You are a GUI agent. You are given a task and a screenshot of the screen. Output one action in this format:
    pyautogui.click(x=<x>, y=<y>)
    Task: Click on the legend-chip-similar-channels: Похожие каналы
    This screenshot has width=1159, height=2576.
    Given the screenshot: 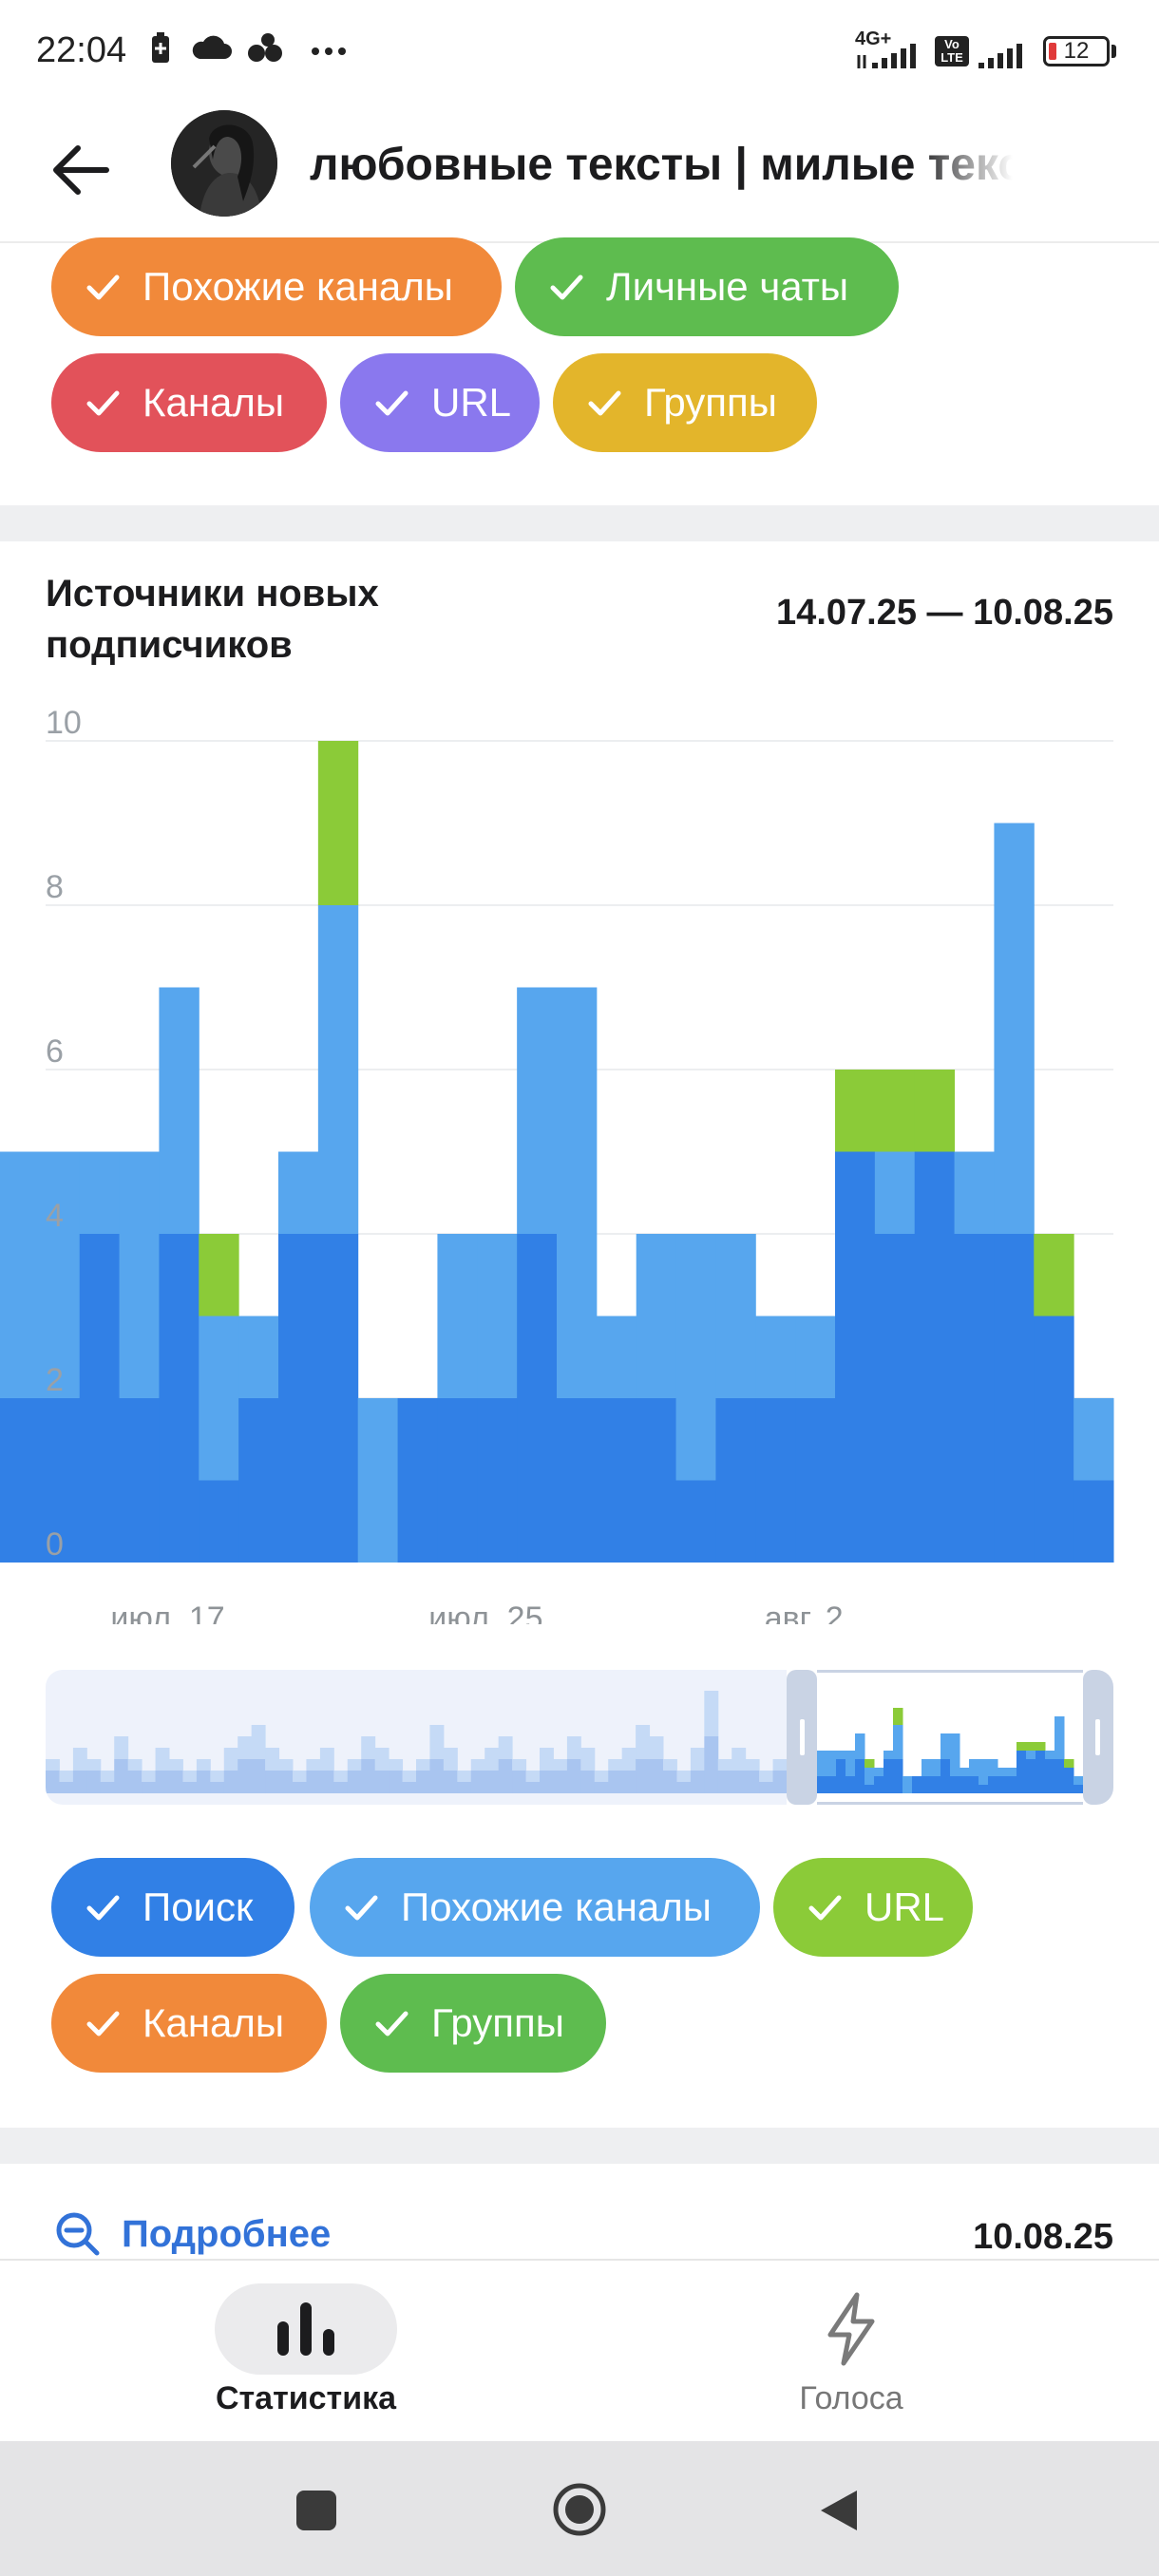 What is the action you would take?
    pyautogui.click(x=535, y=1907)
    